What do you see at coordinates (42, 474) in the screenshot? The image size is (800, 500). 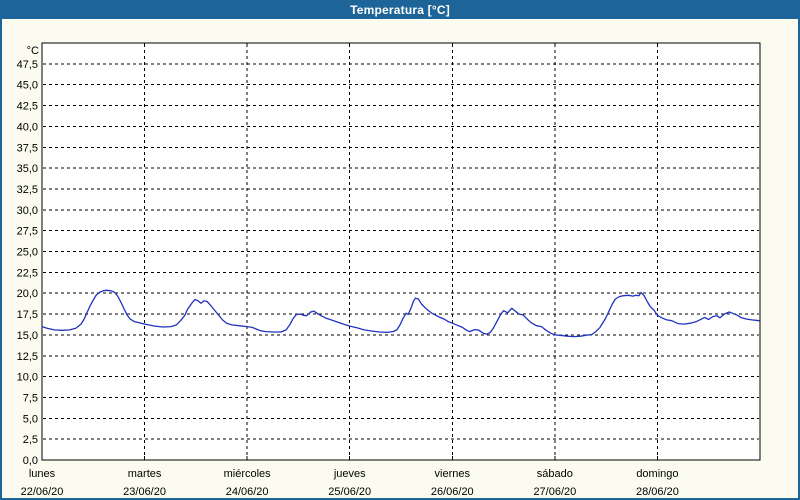 I see `x-axis-day-label: lunes` at bounding box center [42, 474].